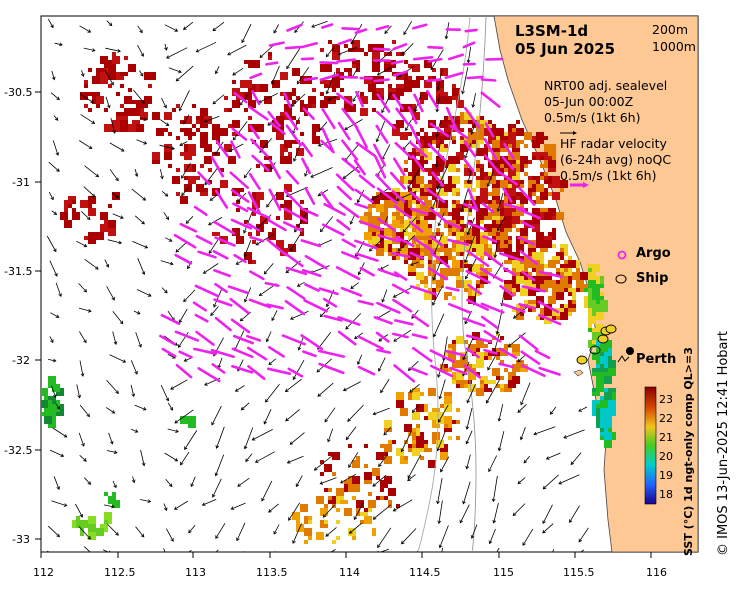 This screenshot has height=592, width=740. Describe the element at coordinates (589, 101) in the screenshot. I see `sealevel-note-line2: 05-Jun 00:00Z` at that location.